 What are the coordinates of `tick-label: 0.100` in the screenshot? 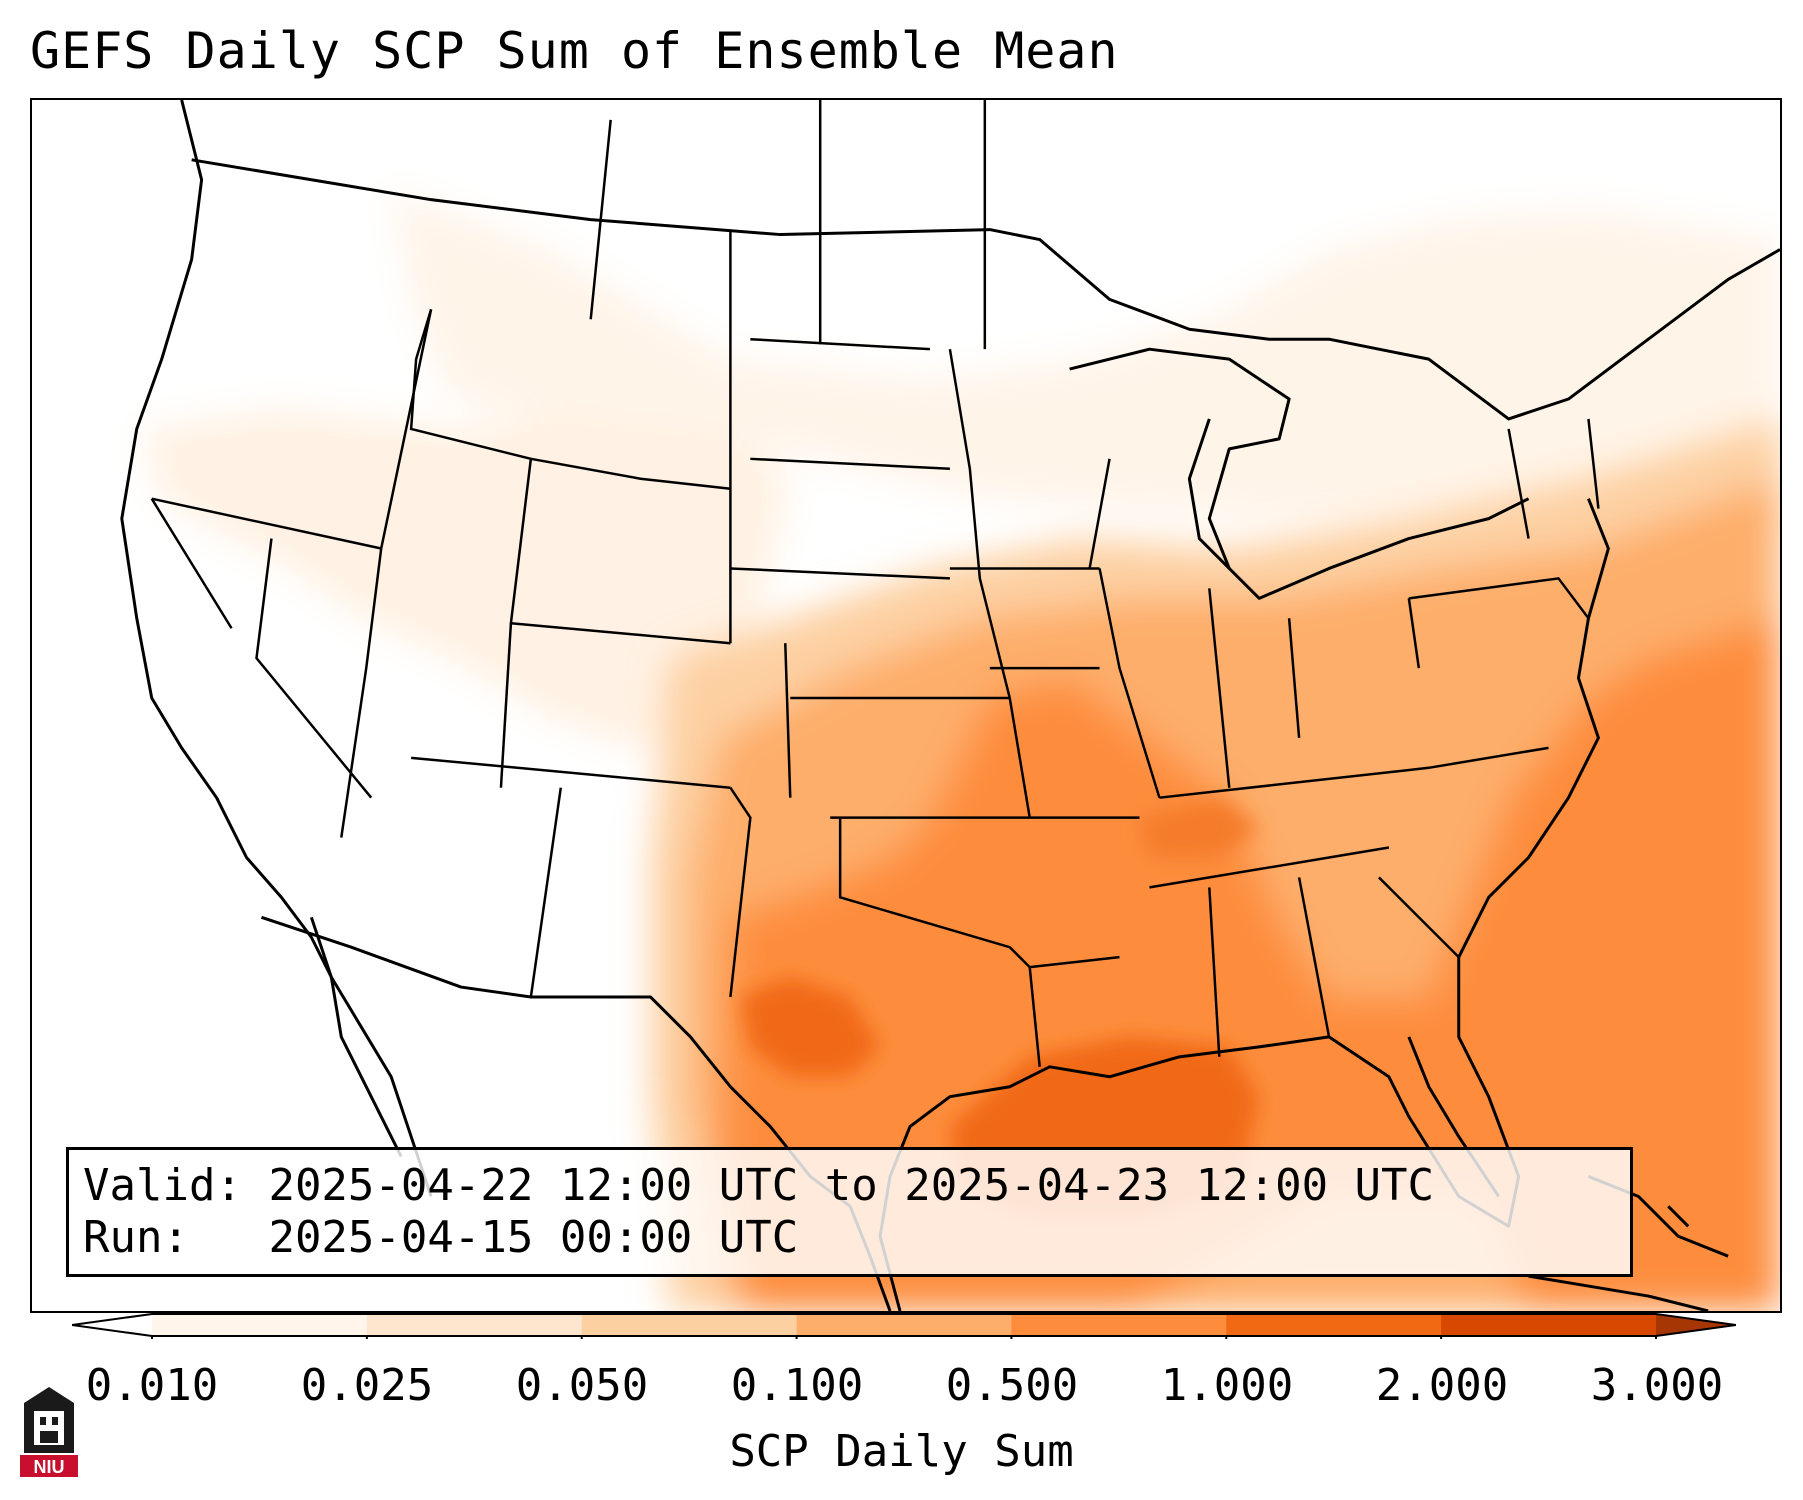 It's located at (797, 1385).